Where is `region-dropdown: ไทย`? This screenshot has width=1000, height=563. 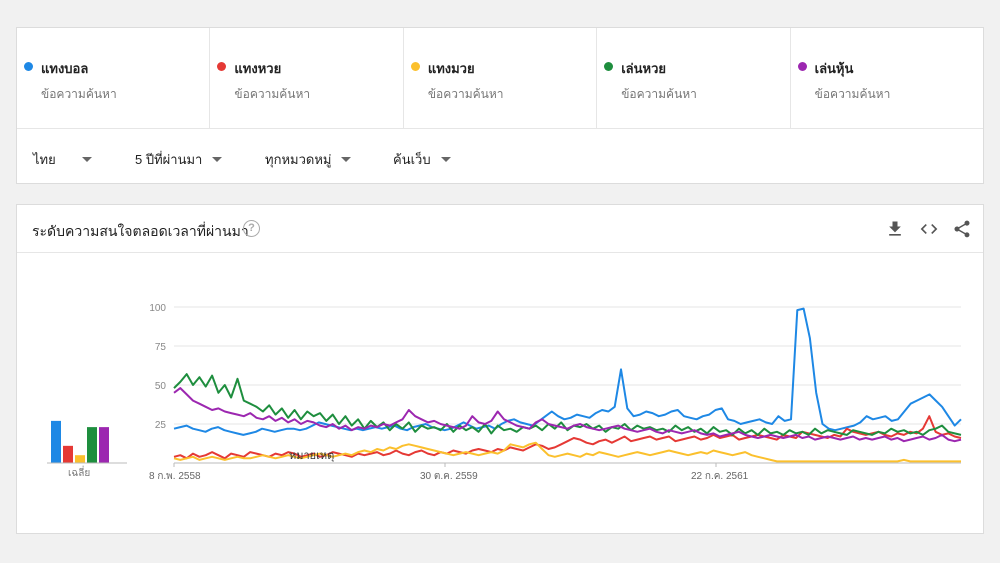
region-dropdown: ไทย is located at coordinates (62, 159).